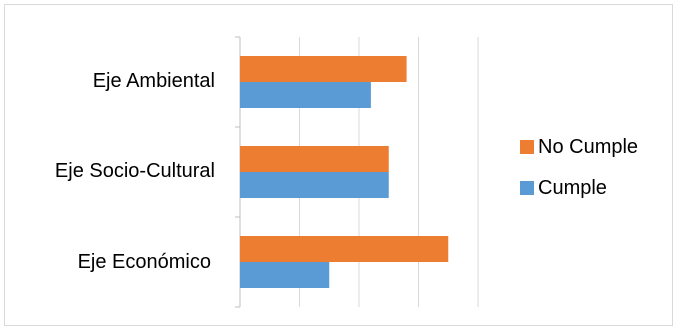  What do you see at coordinates (572, 187) in the screenshot?
I see `legend-label-cumple: Cumple` at bounding box center [572, 187].